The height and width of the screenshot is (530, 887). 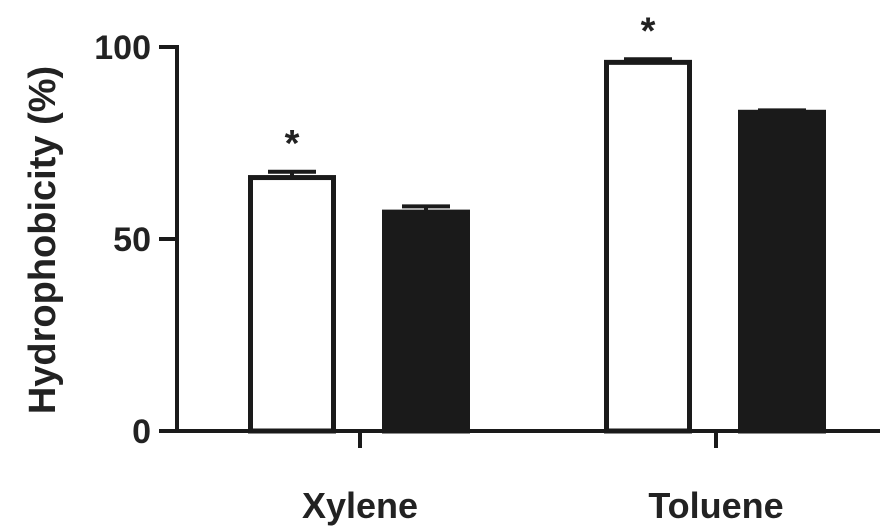 What do you see at coordinates (141, 432) in the screenshot?
I see `y-tick-label: 0` at bounding box center [141, 432].